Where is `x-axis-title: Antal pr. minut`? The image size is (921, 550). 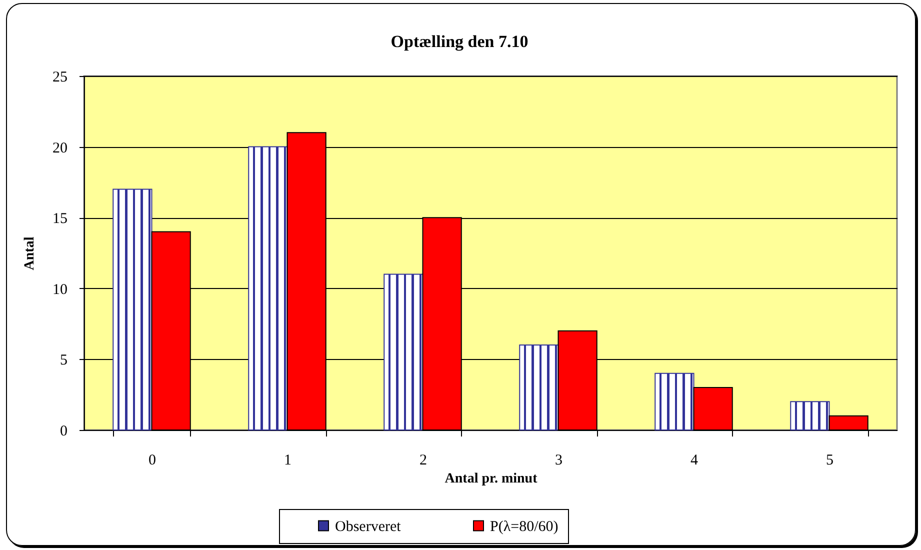 x-axis-title: Antal pr. minut is located at coordinates (491, 479).